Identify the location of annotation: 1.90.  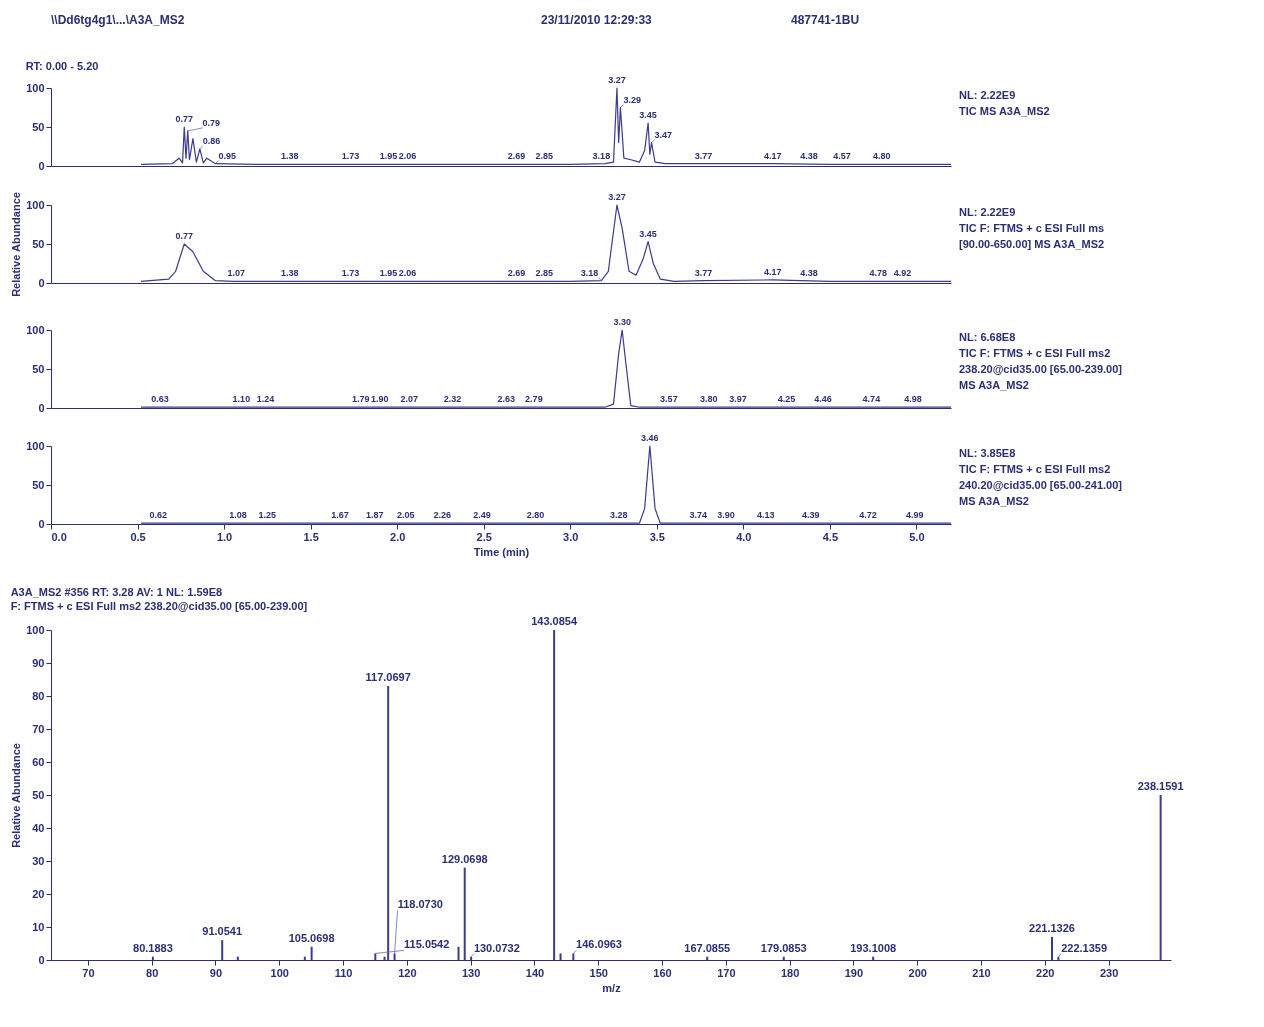
(380, 399).